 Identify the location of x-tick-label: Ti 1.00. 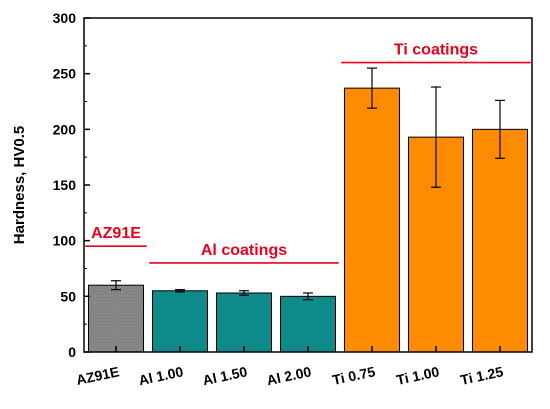
(418, 375).